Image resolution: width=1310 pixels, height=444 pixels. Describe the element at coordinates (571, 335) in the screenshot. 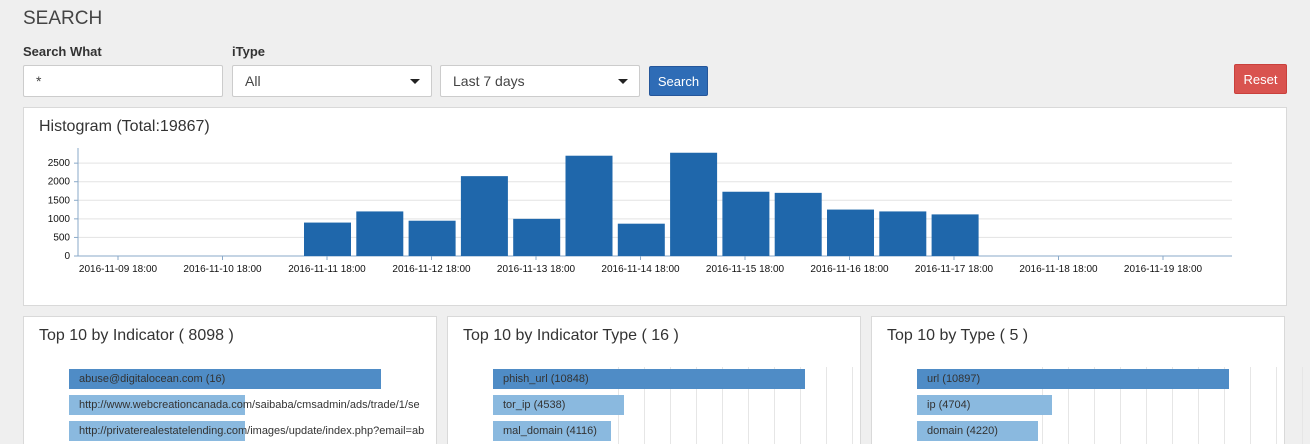

I see `top-indicator-type-title: Top 10 by Indicator Type ( 16 )` at that location.